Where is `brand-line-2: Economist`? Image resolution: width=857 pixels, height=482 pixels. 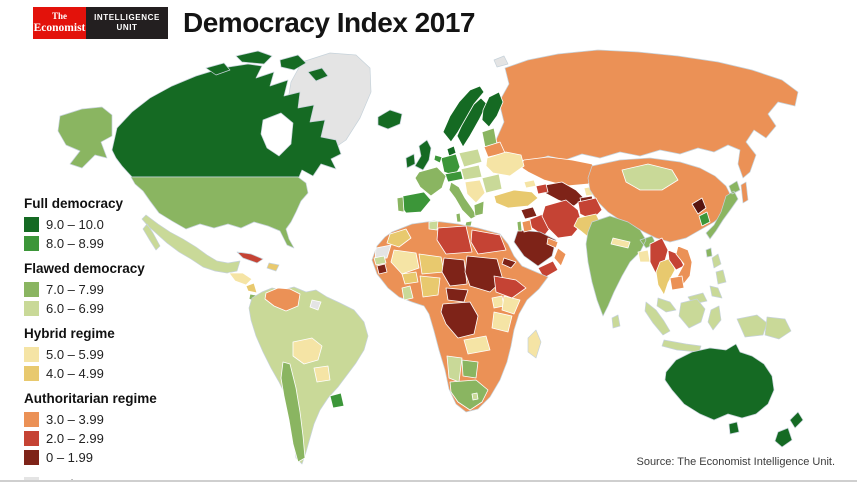 brand-line-2: Economist is located at coordinates (59, 27).